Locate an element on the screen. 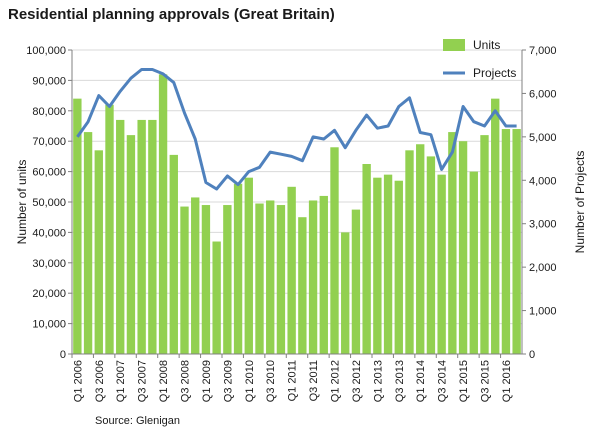  y-tick-label: 0 is located at coordinates (63, 355).